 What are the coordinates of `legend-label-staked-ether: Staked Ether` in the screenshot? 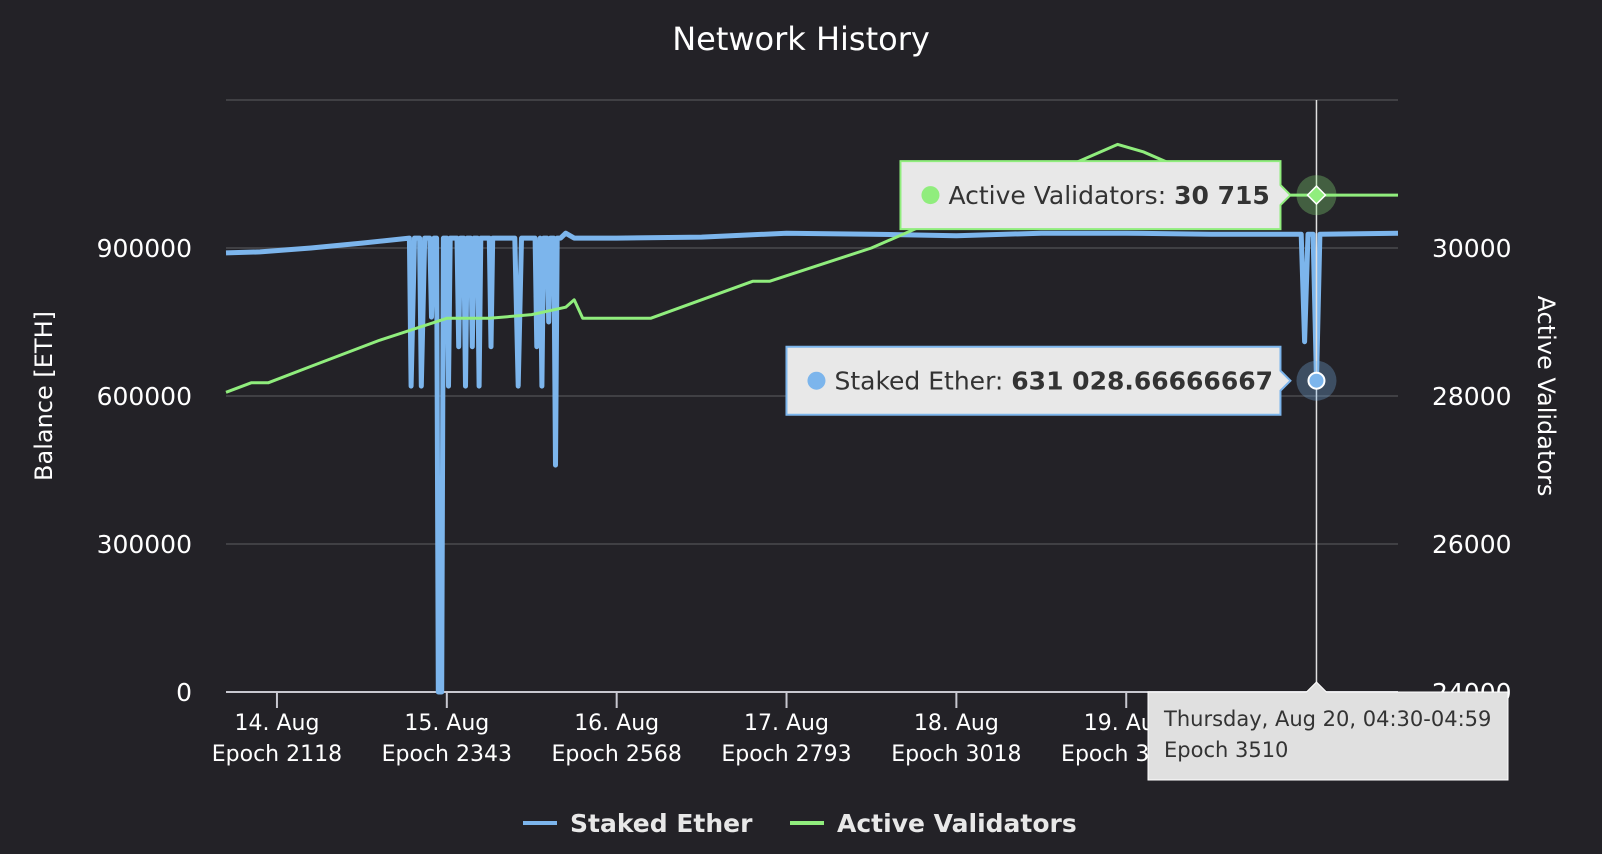 It's located at (661, 823).